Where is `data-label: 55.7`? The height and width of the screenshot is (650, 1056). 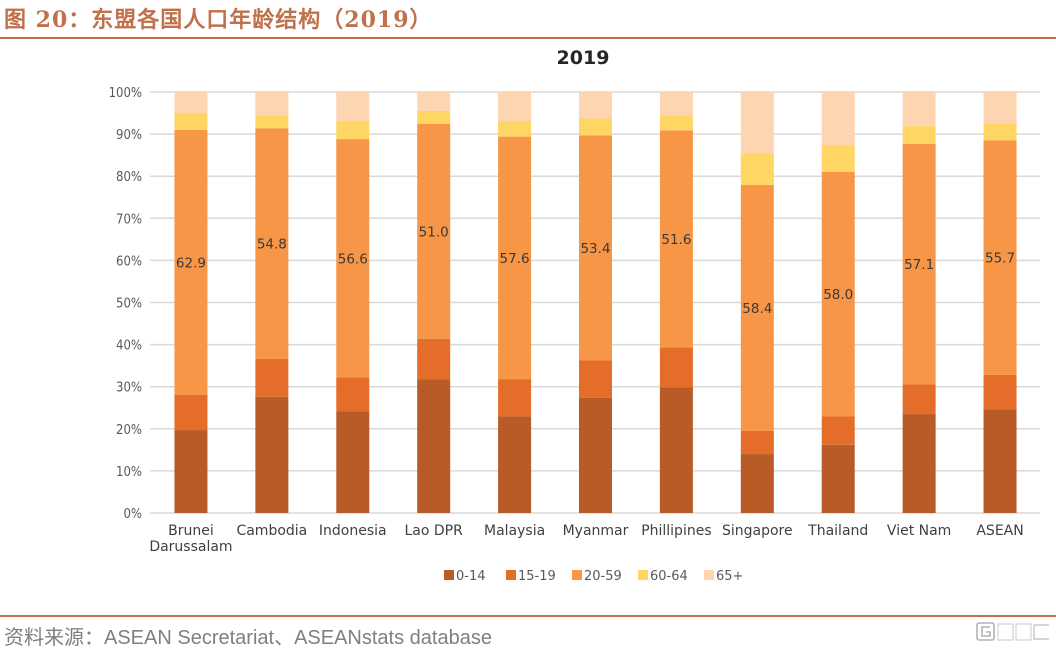 data-label: 55.7 is located at coordinates (1000, 259).